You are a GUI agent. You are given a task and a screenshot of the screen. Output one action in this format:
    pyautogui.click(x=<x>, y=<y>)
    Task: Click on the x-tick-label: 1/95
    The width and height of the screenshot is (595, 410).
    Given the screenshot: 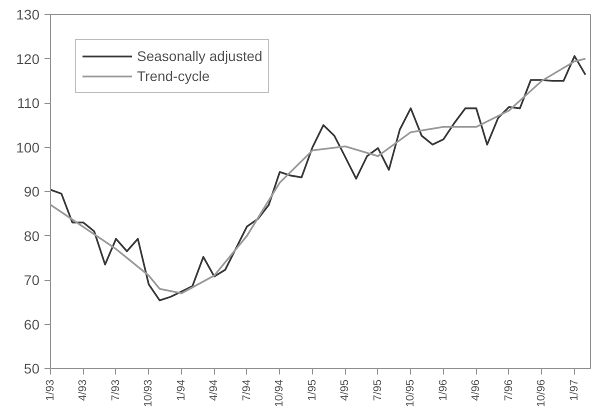 What is the action you would take?
    pyautogui.click(x=312, y=390)
    